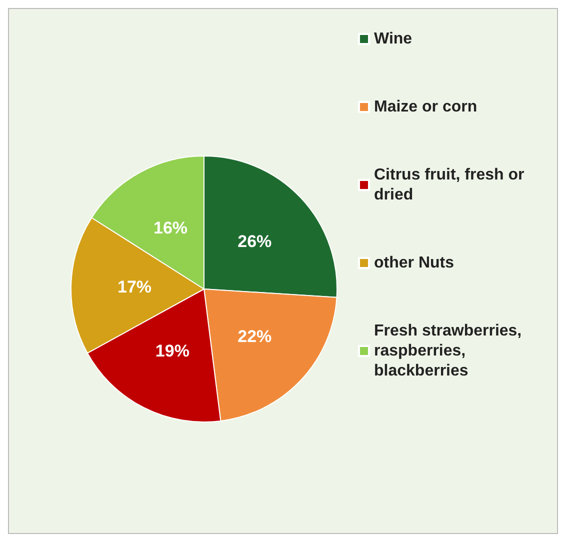  Describe the element at coordinates (393, 39) in the screenshot. I see `legend-label: Wine` at that location.